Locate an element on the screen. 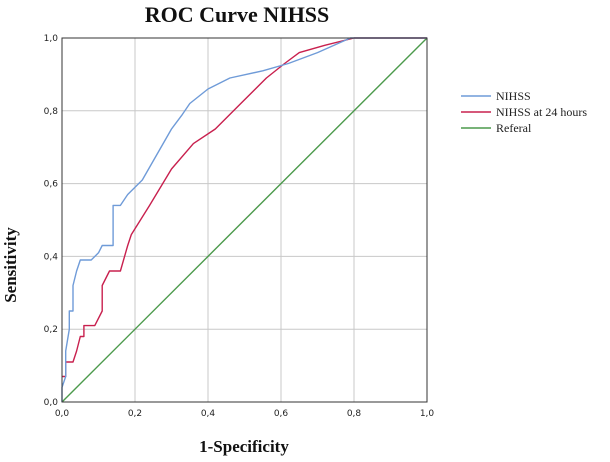 Image resolution: width=610 pixels, height=462 pixels. x-tick-label: 0,0 is located at coordinates (62, 414).